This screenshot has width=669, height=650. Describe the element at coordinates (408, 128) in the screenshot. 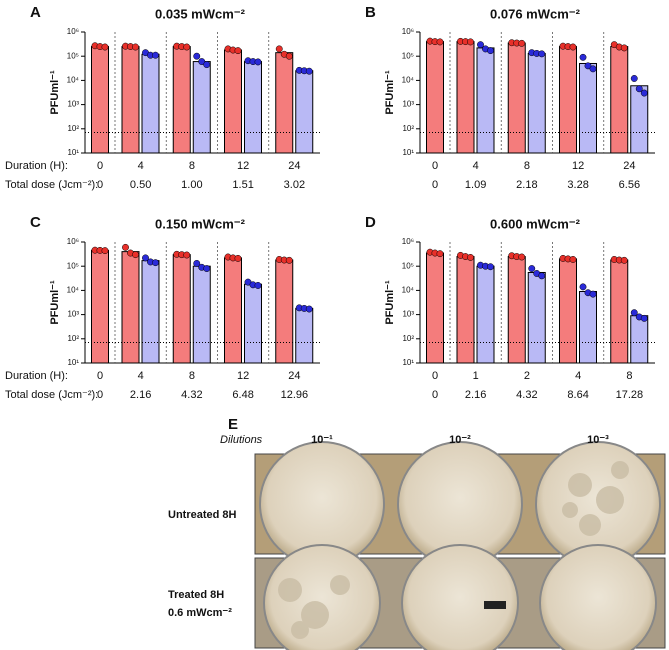

I see `y-tick-label: 10²` at that location.